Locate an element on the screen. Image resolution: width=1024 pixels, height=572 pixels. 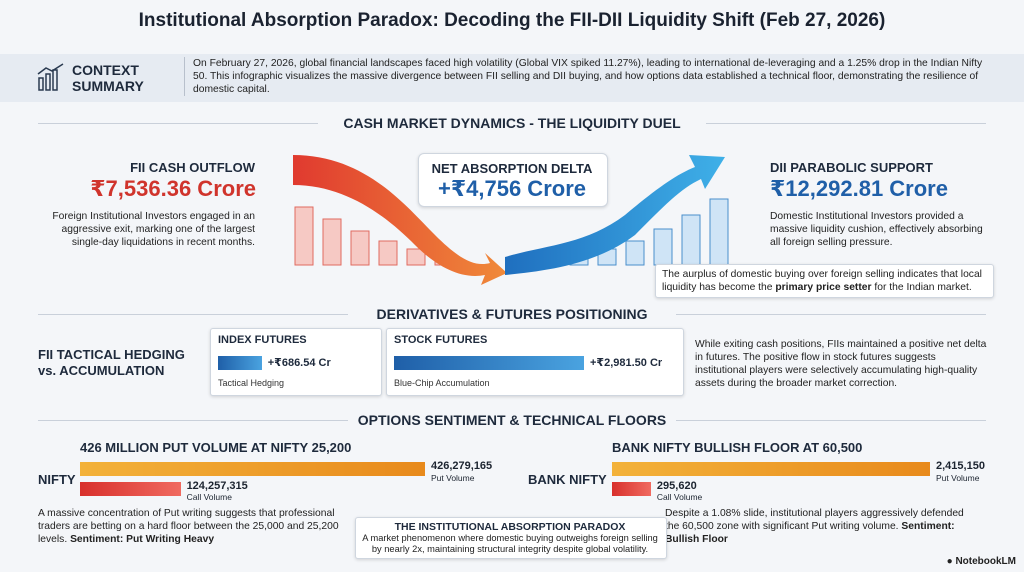
paradox-title: THE INSTITUTIONAL ABSORPTION PARADOX is located at coordinates (510, 527).